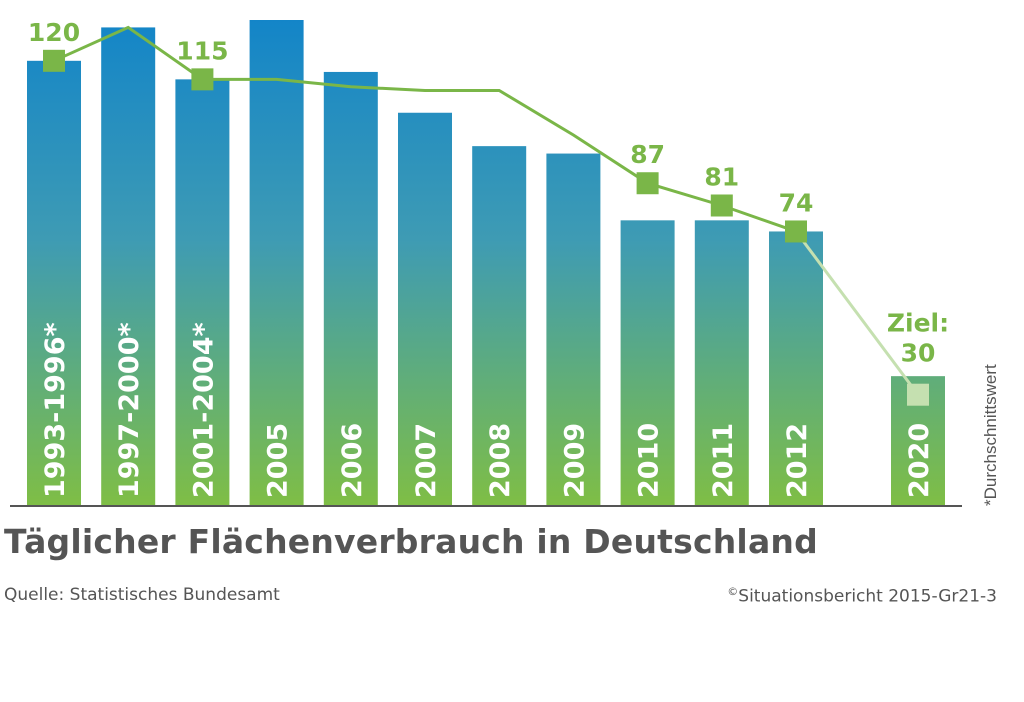 The width and height of the screenshot is (1024, 702). What do you see at coordinates (55, 410) in the screenshot?
I see `category-label: 1993-1996*` at bounding box center [55, 410].